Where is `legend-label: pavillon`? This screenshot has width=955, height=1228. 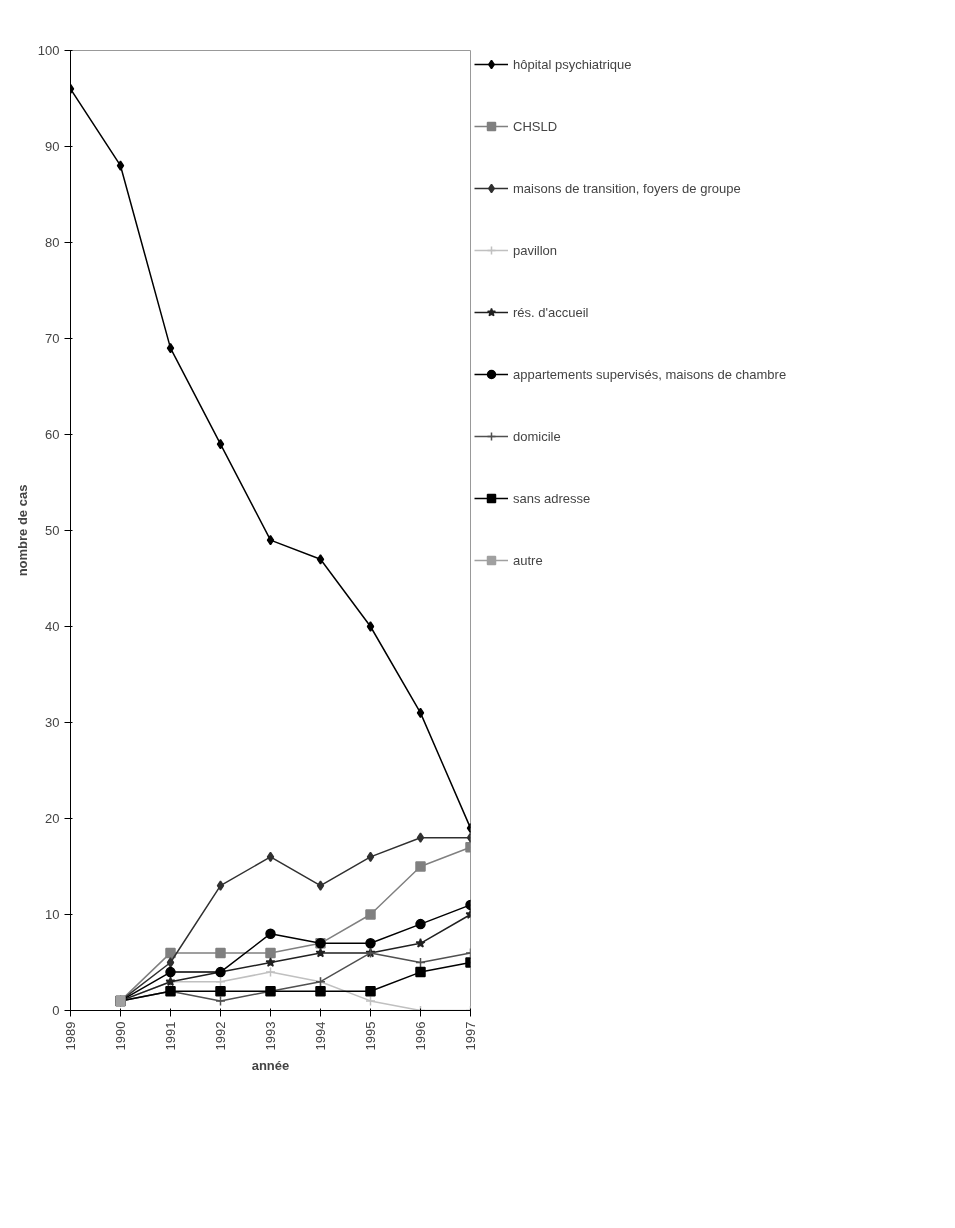 legend-label: pavillon is located at coordinates (535, 250).